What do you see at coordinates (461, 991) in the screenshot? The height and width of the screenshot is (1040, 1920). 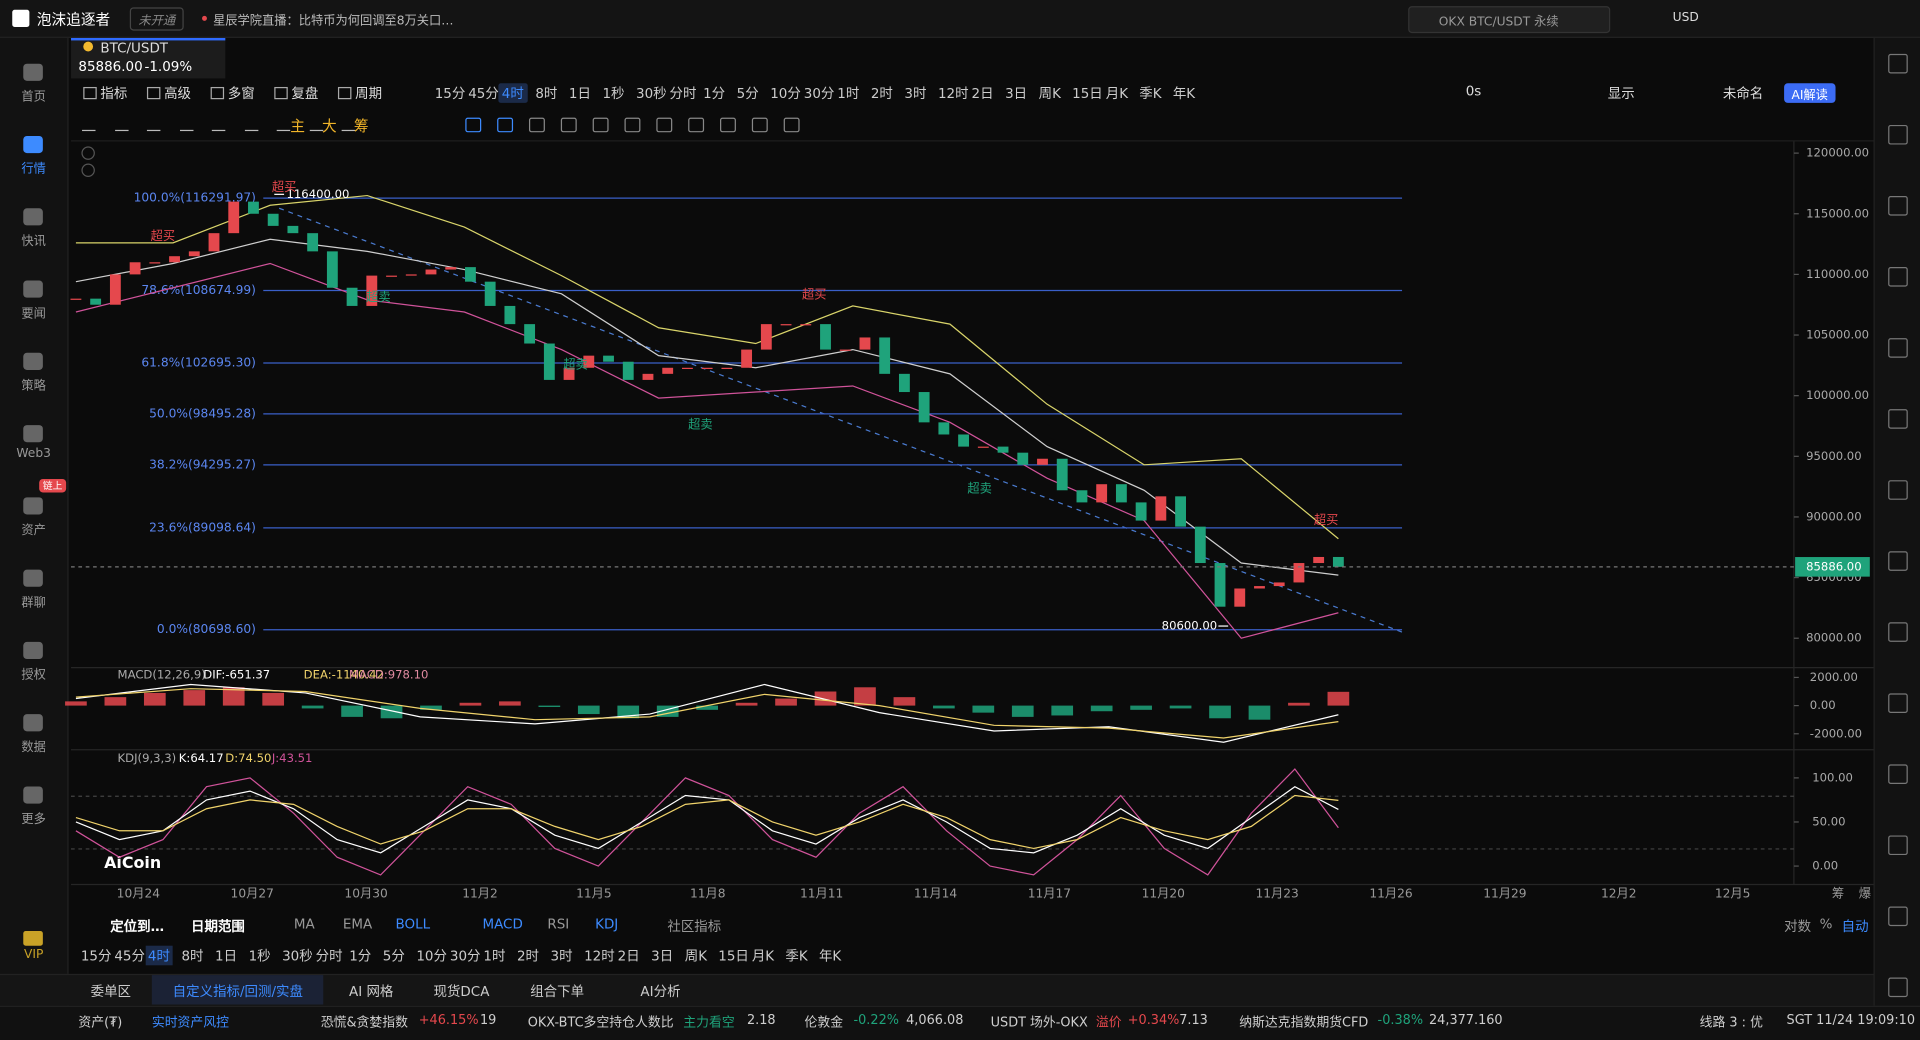 I see `bottom-tab: 现货DCA` at bounding box center [461, 991].